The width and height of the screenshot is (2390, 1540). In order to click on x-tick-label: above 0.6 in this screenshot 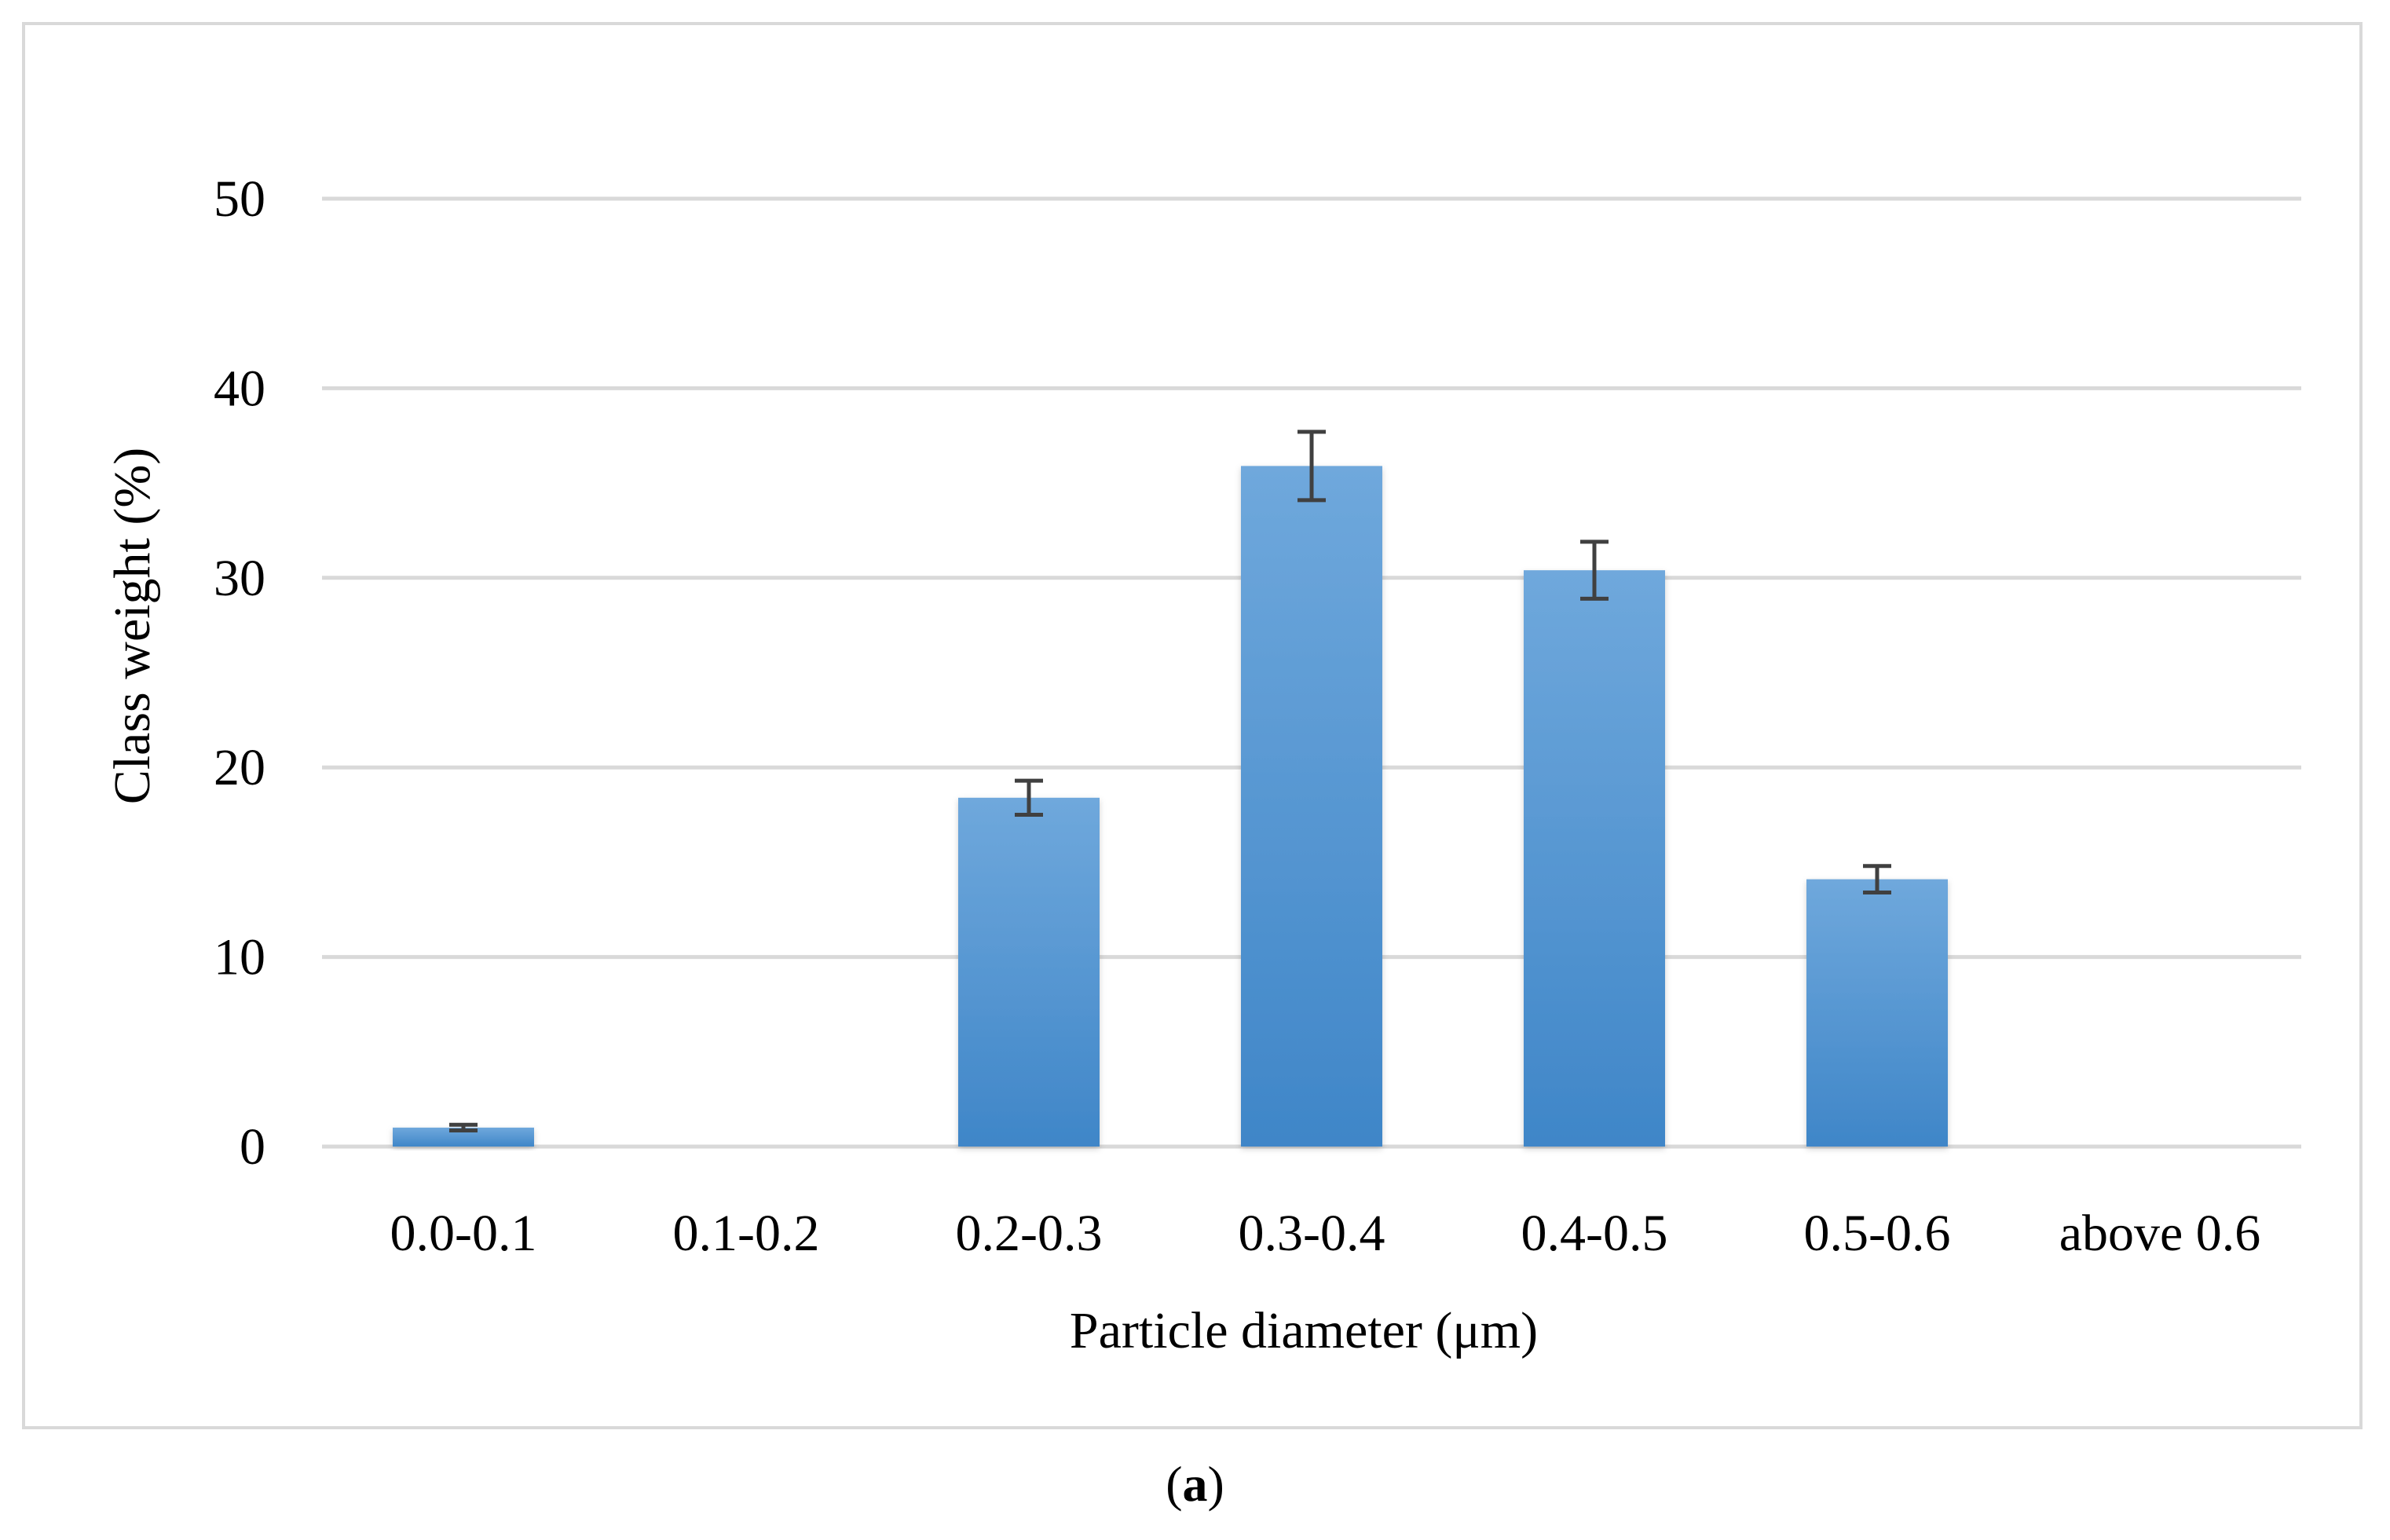, I will do `click(2160, 1233)`.